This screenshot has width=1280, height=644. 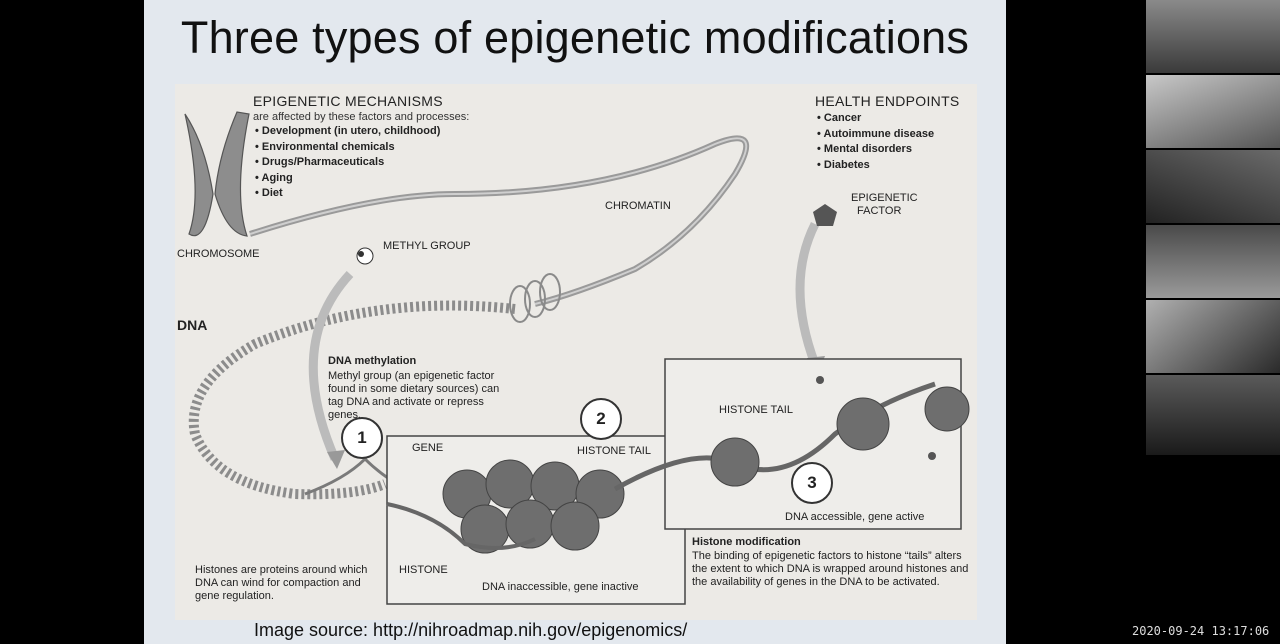 I want to click on methylation-arrow, so click(x=331, y=365).